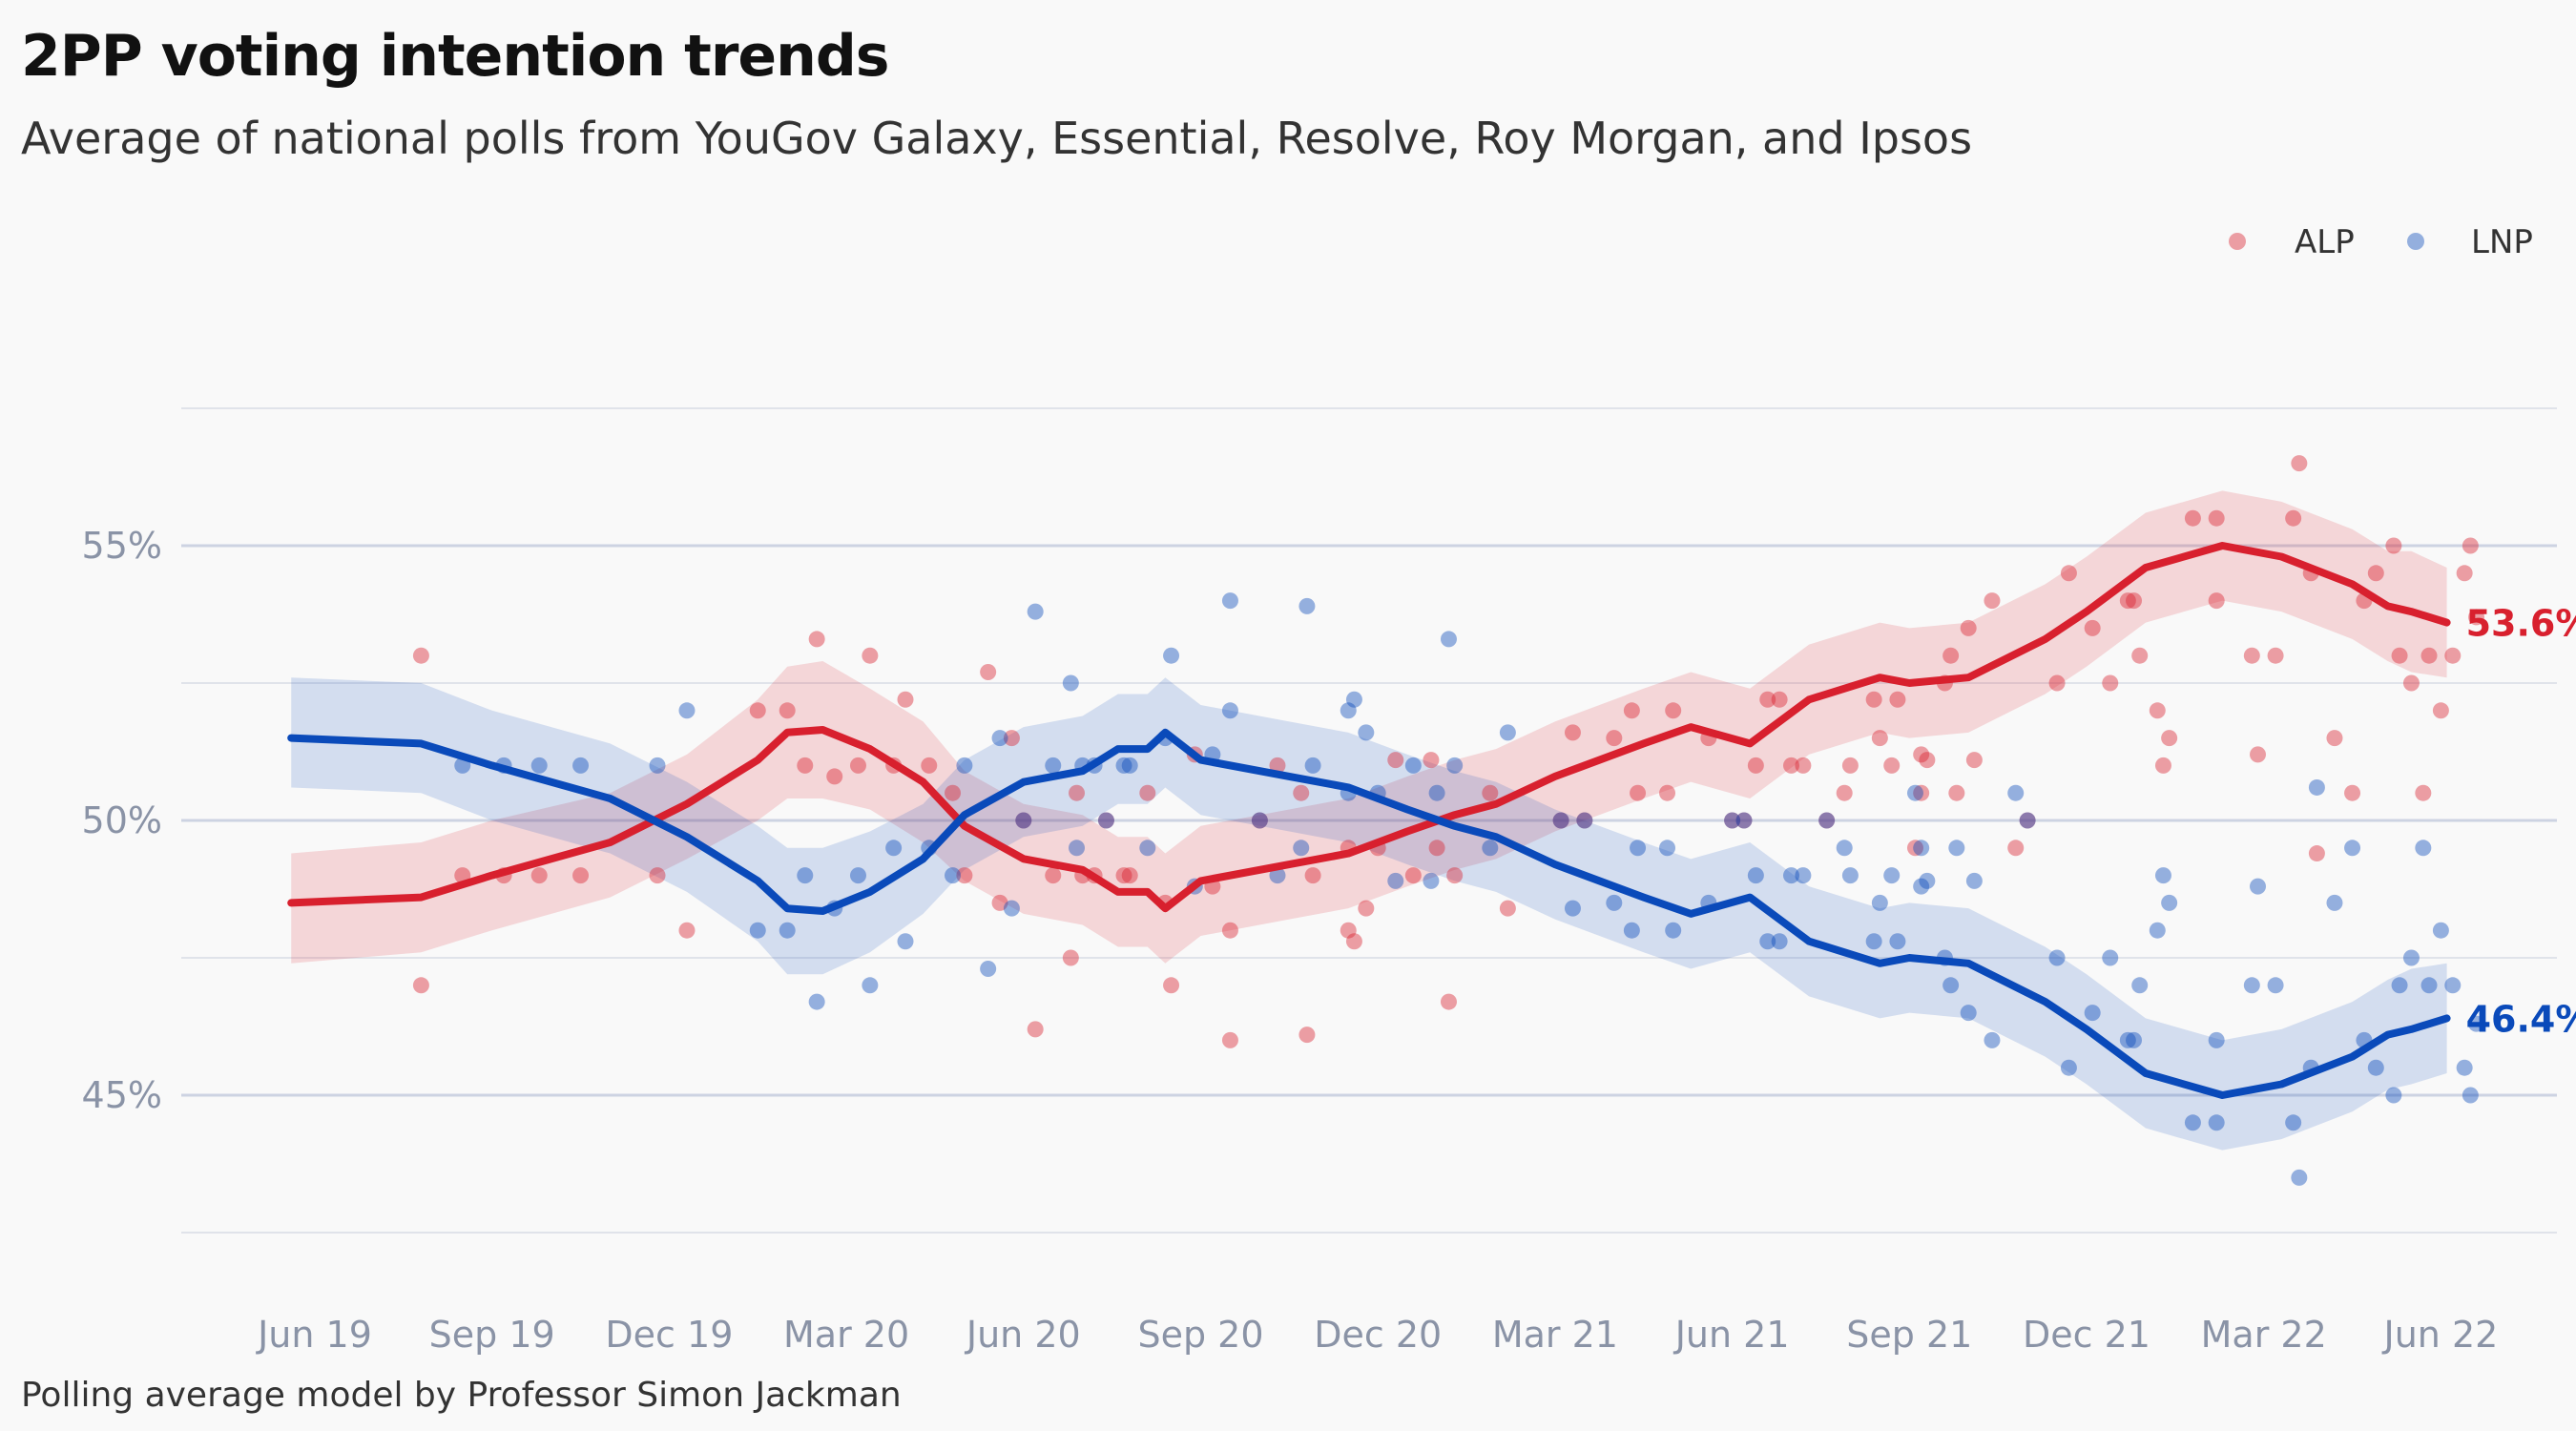  Describe the element at coordinates (2264, 1335) in the screenshot. I see `x-tick-label: Mar 22` at that location.